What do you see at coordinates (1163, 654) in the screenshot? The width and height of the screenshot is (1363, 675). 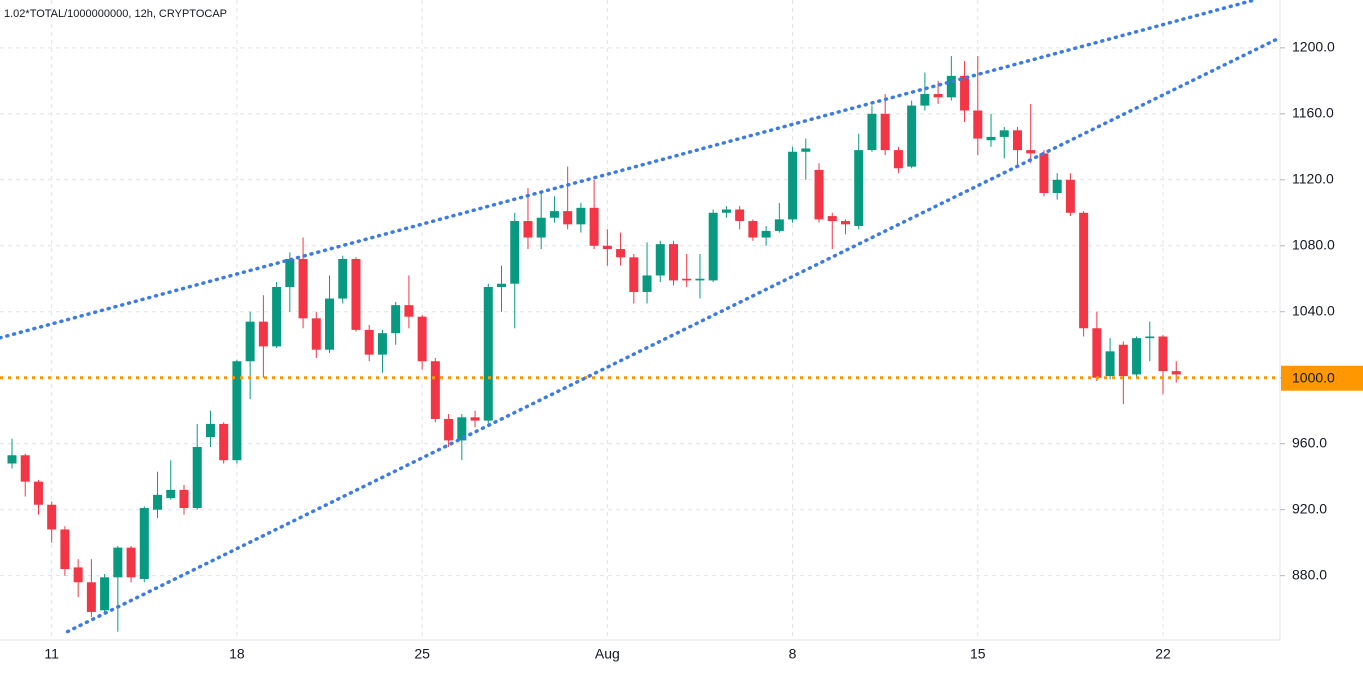 I see `x-tick-label: 22` at bounding box center [1163, 654].